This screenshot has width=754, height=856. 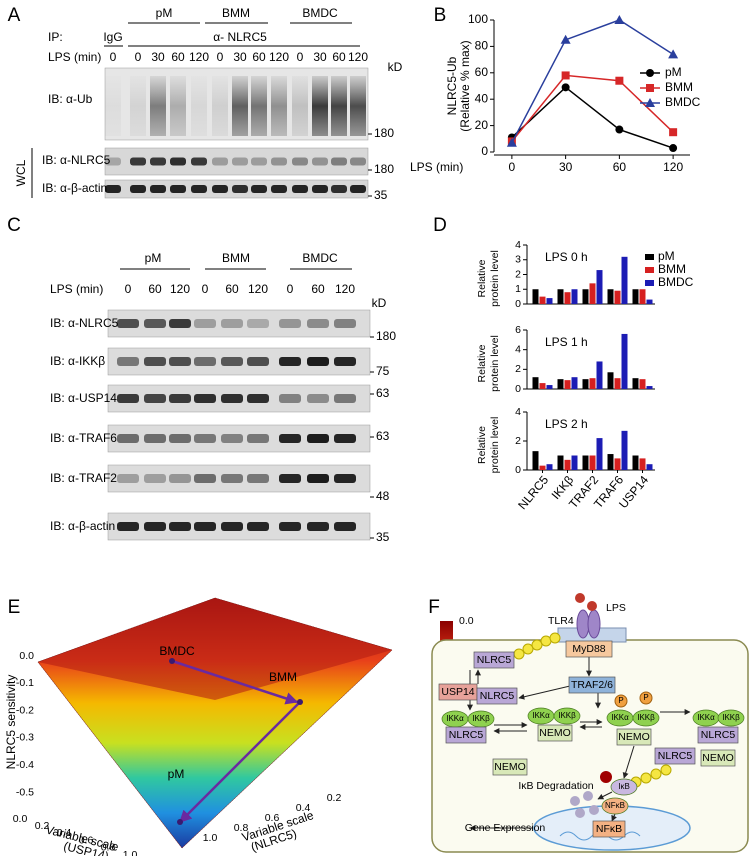 I want to click on node-label: USP14, so click(x=457, y=692).